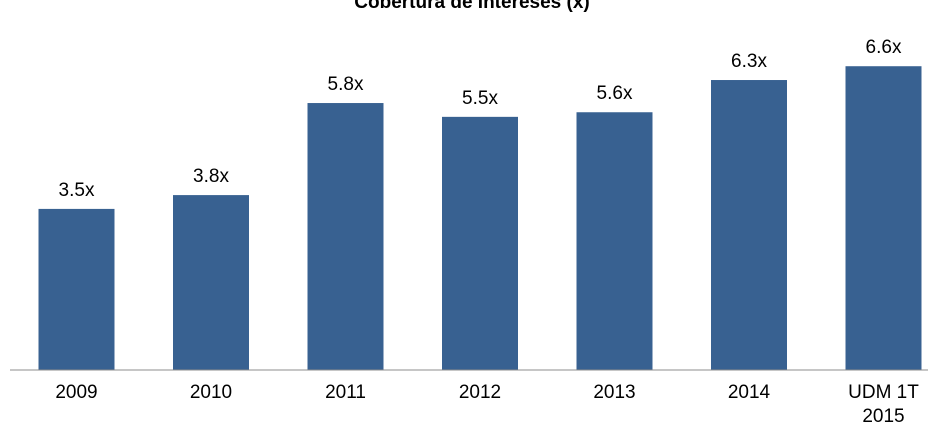 The height and width of the screenshot is (437, 936). What do you see at coordinates (346, 84) in the screenshot?
I see `data-label-2: 5.8x` at bounding box center [346, 84].